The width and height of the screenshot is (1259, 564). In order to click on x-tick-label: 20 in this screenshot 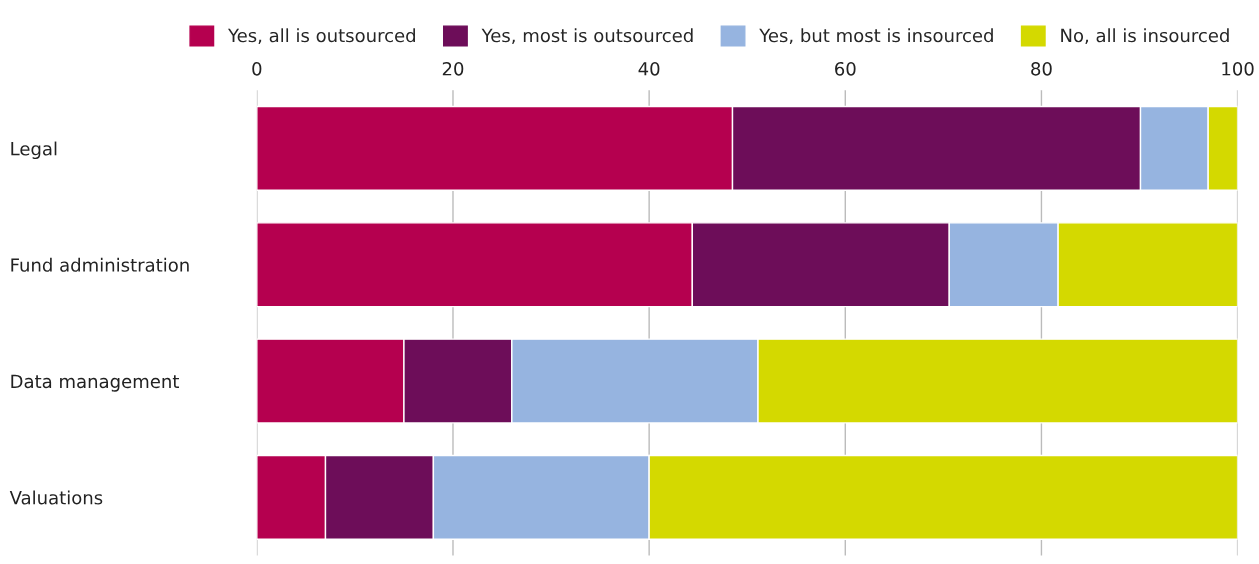, I will do `click(453, 68)`.